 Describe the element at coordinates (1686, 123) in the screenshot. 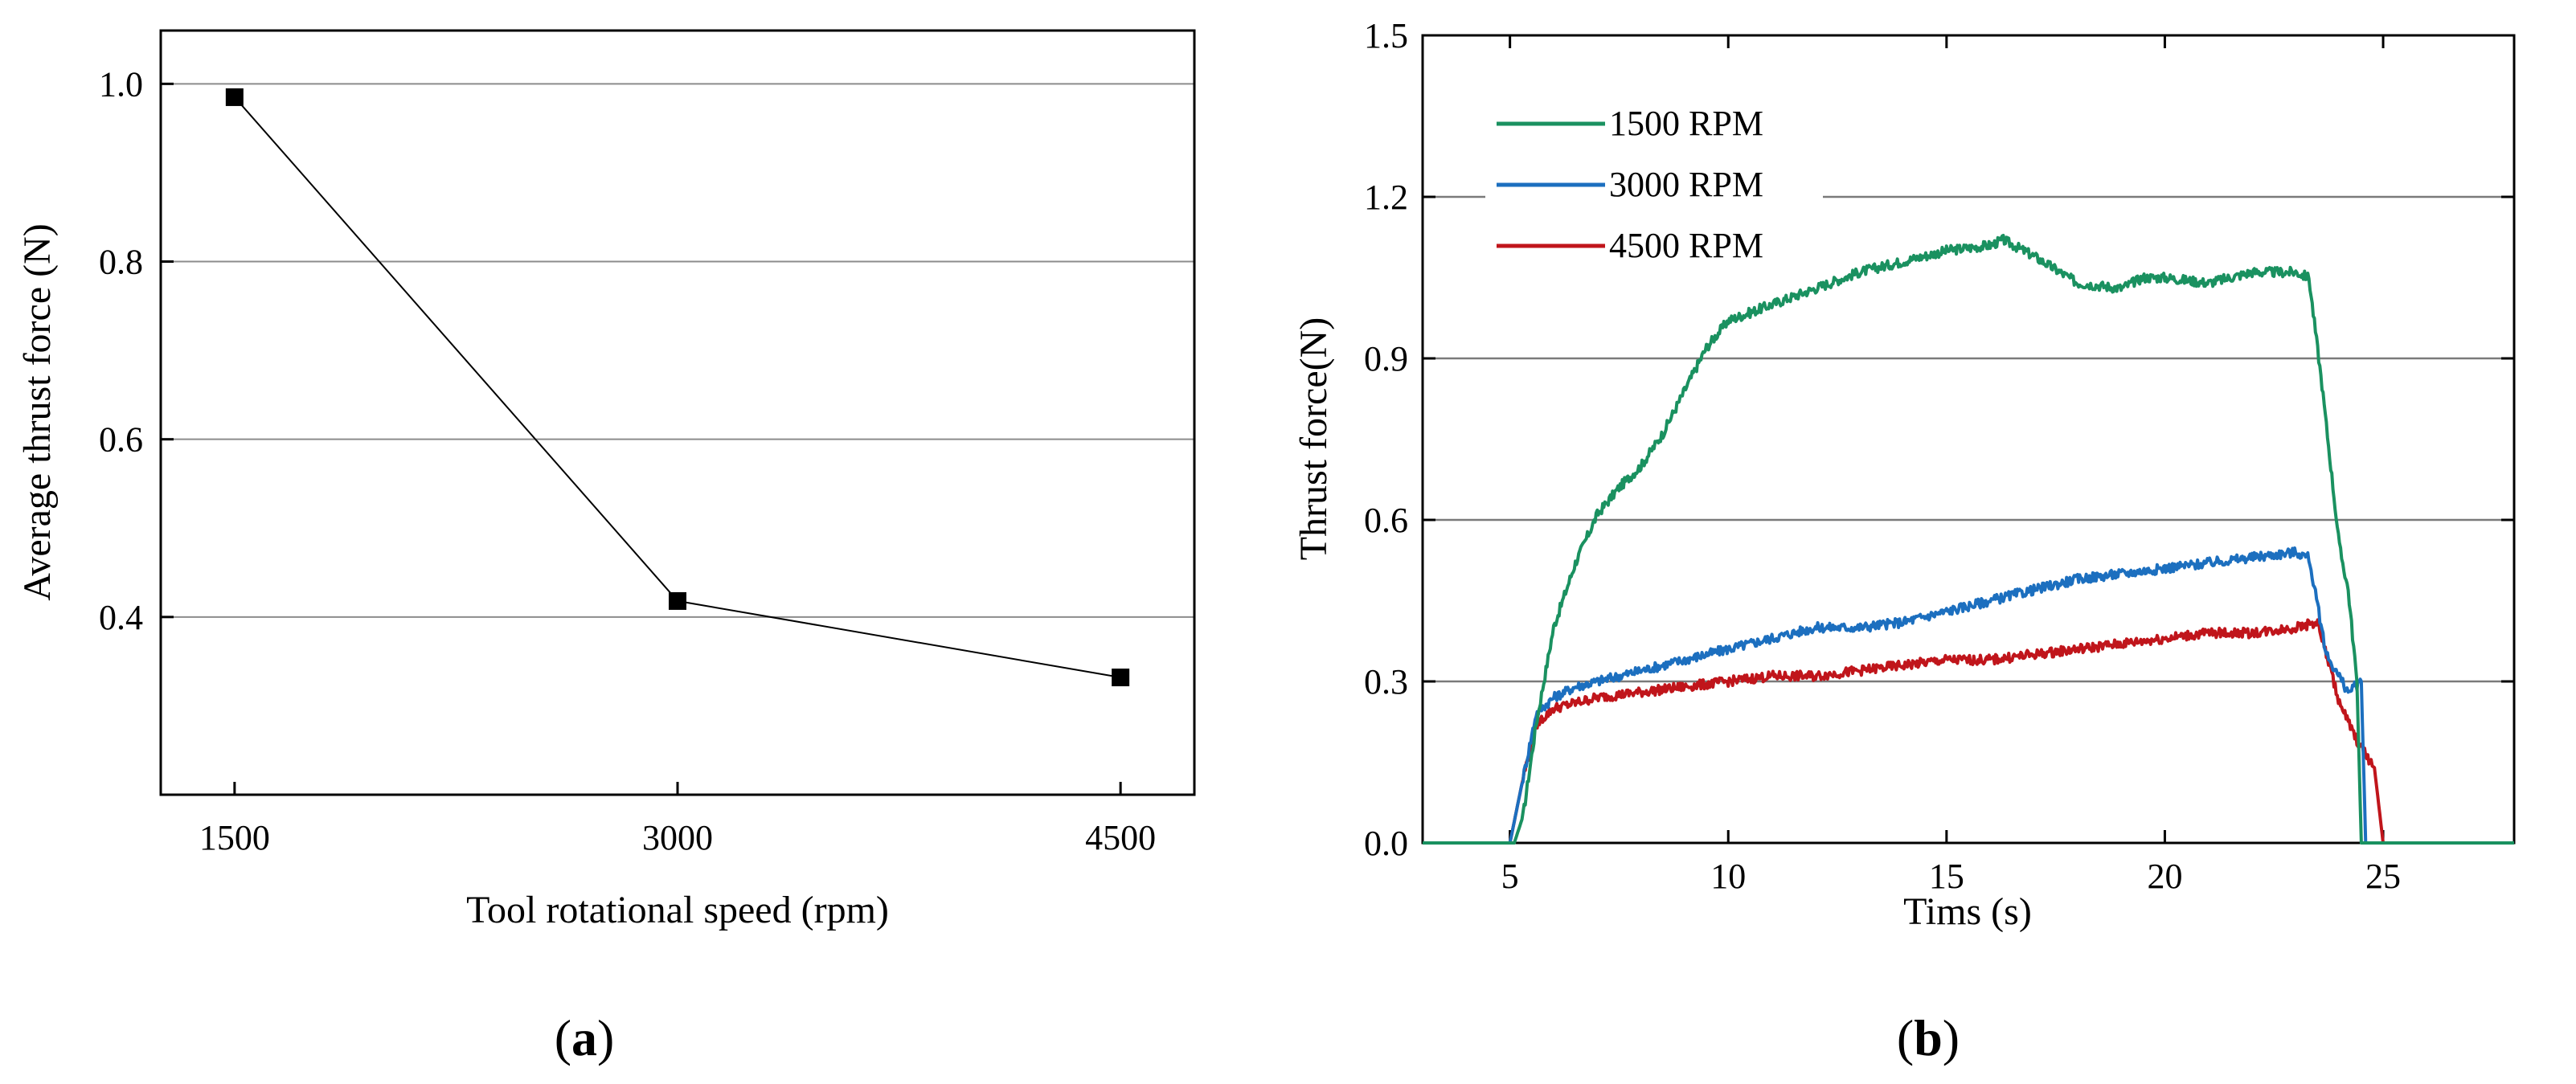

I see `chart-b-legend-label: 1500 RPM` at that location.